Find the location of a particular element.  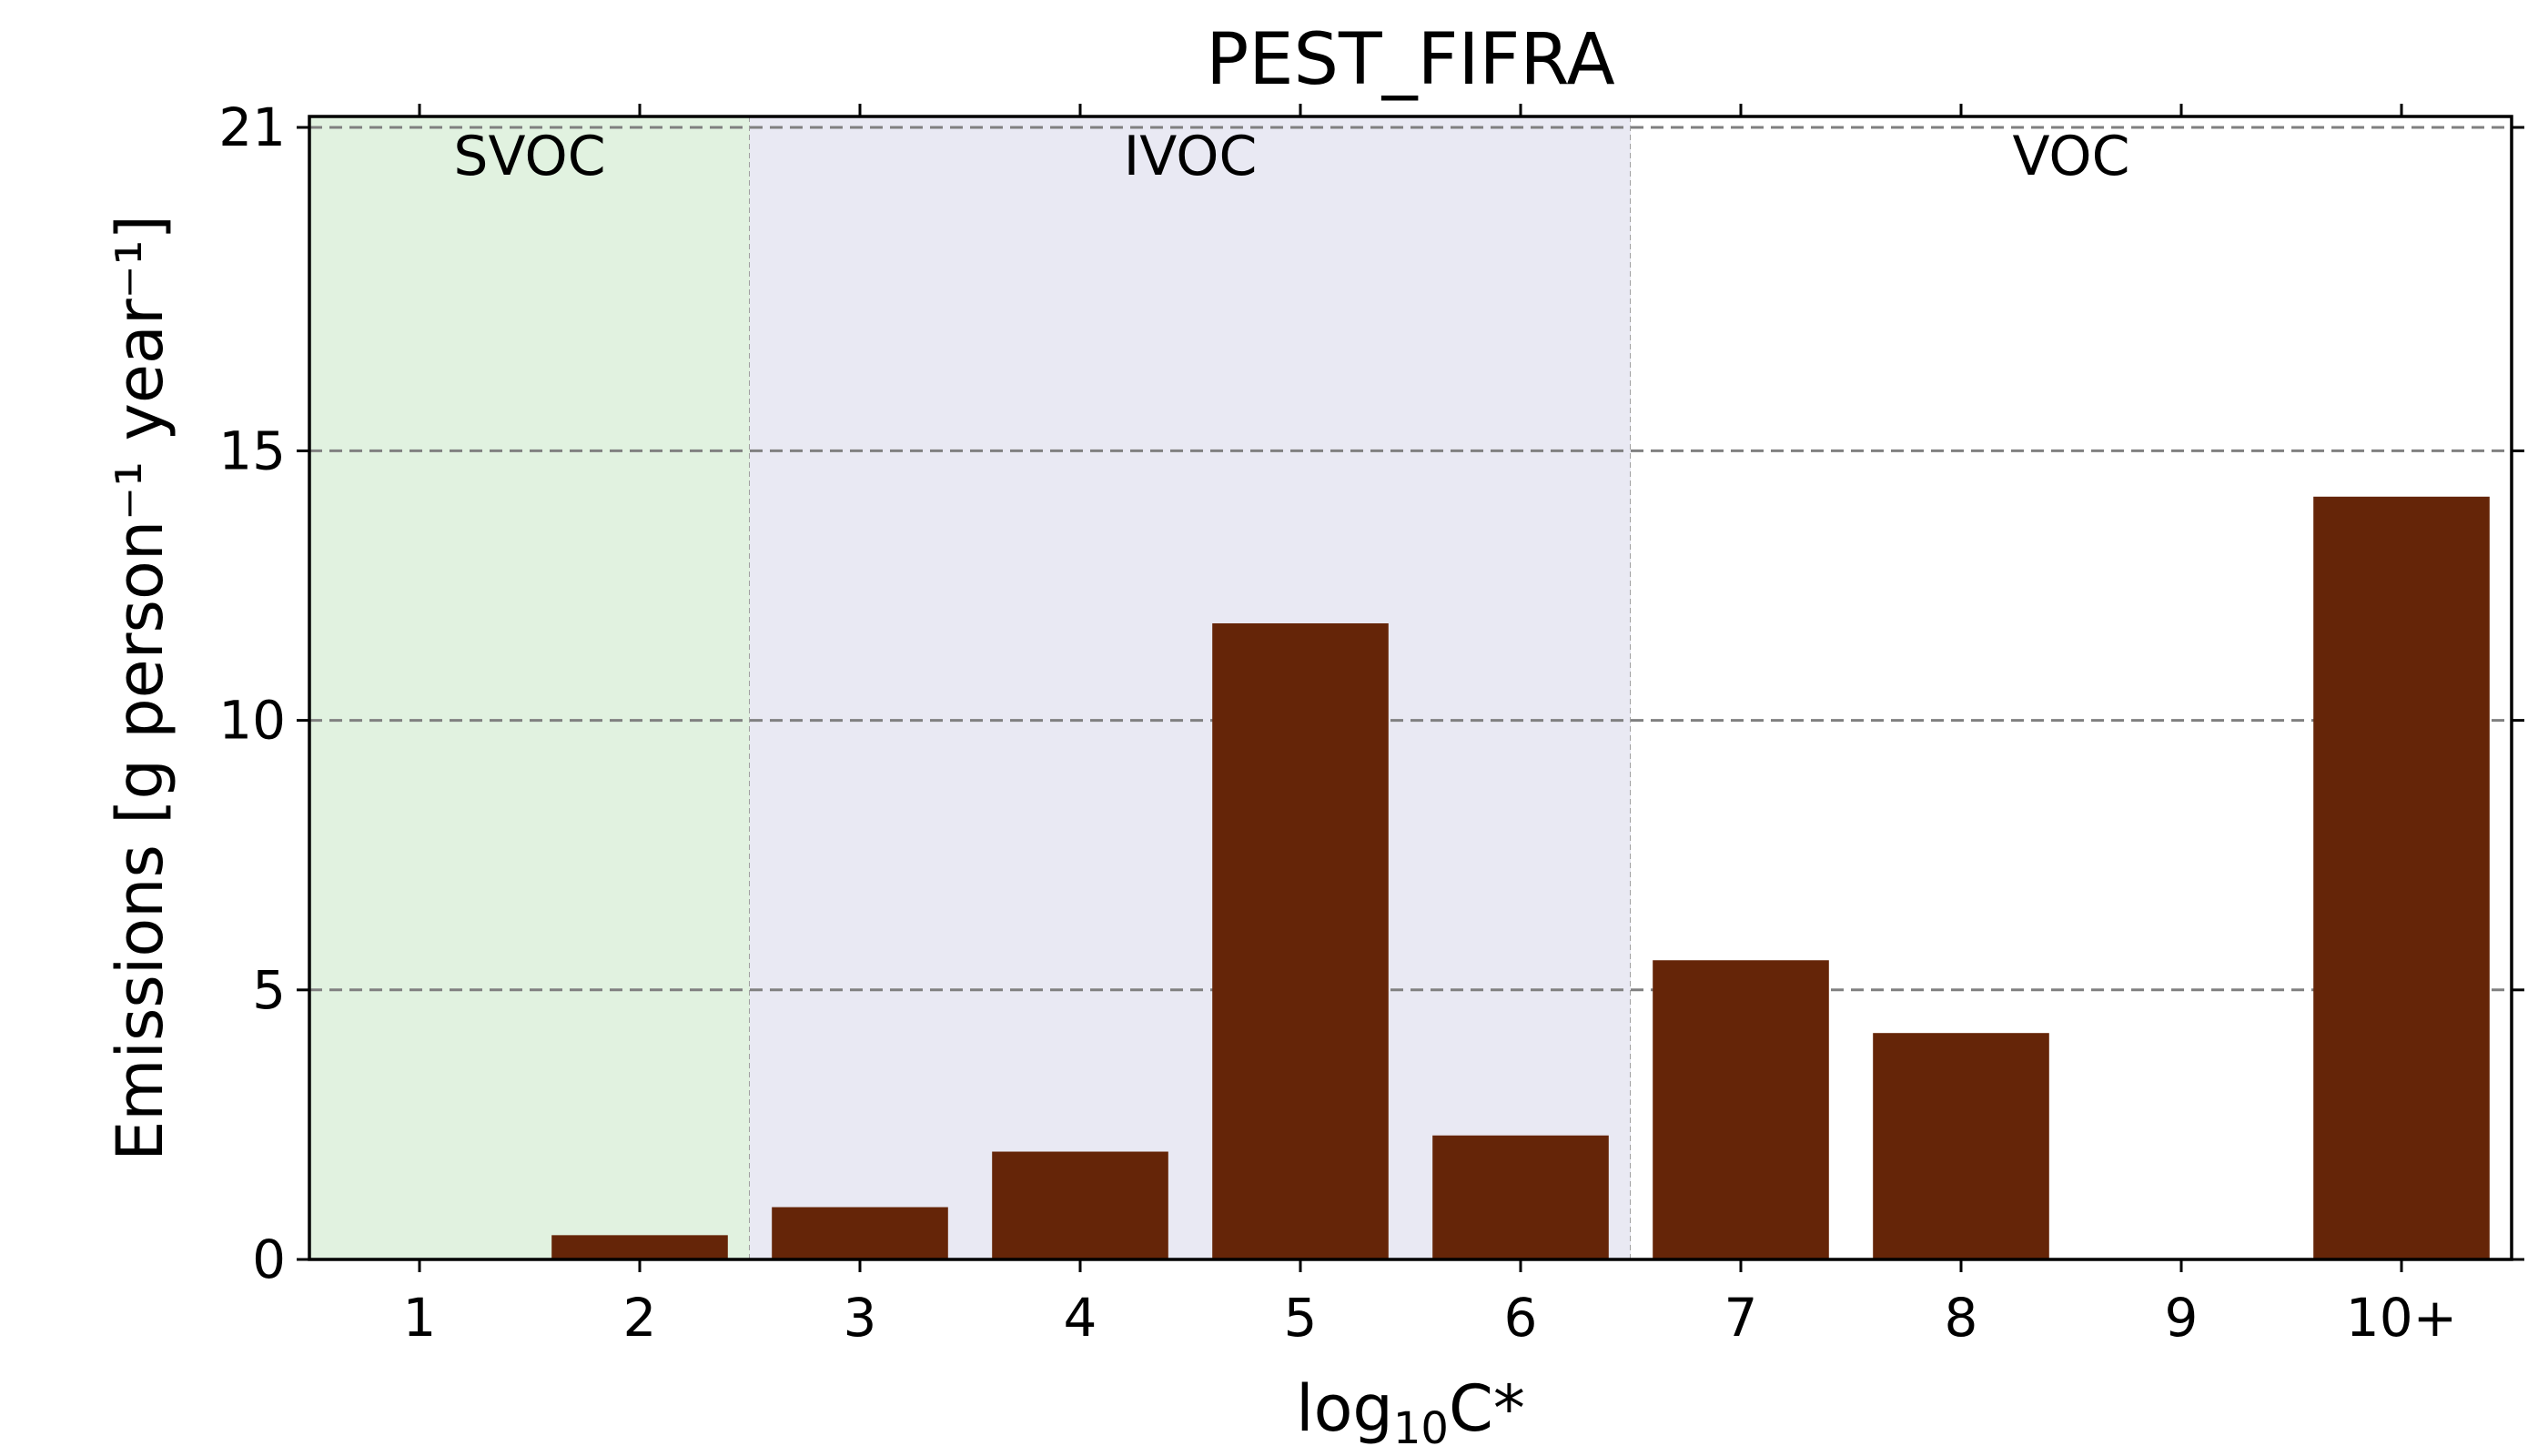

y-tick-label: 15 is located at coordinates (252, 451).